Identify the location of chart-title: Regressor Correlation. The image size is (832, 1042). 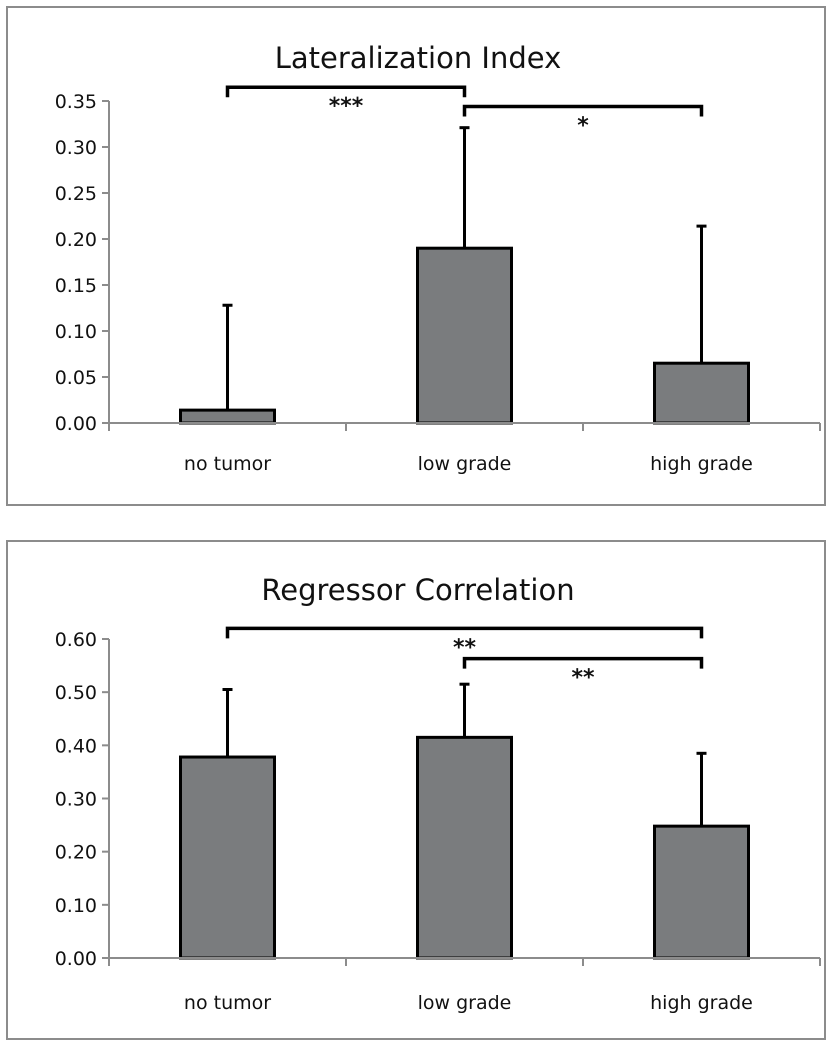
(417, 590).